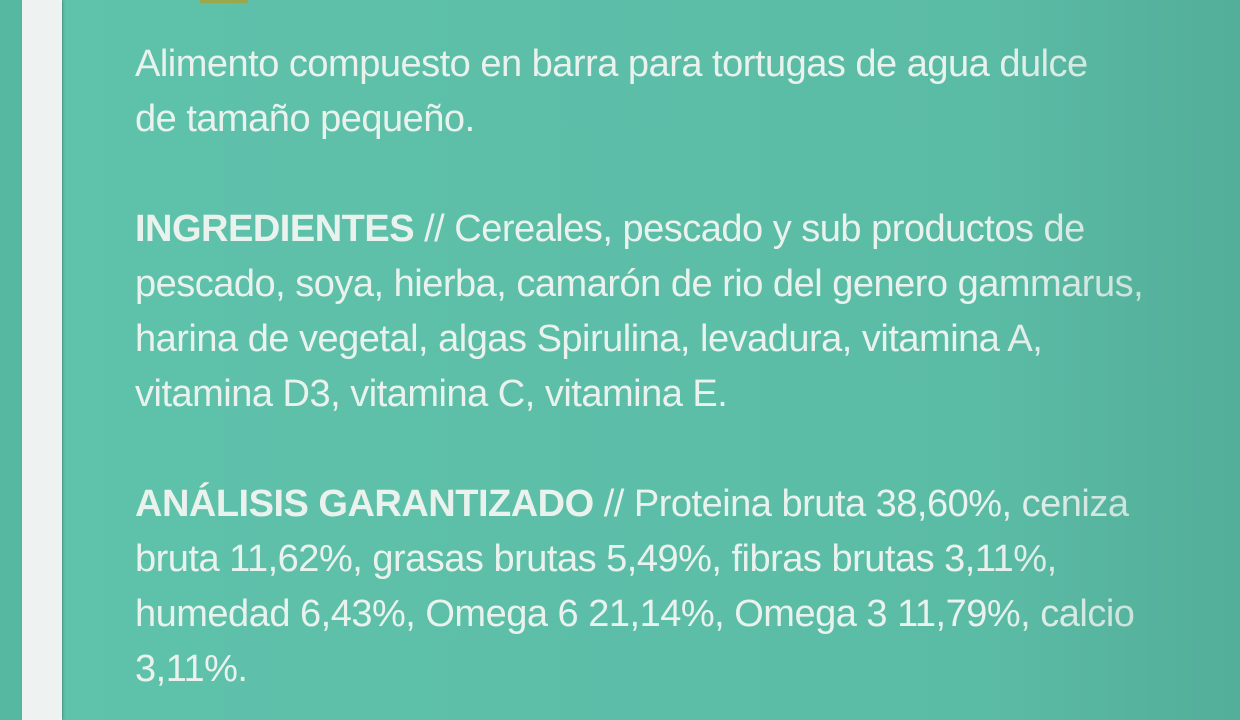 This screenshot has height=720, width=1240. I want to click on ingredients-line: vitamina D3, vitamina C, vitamina E., so click(431, 394).